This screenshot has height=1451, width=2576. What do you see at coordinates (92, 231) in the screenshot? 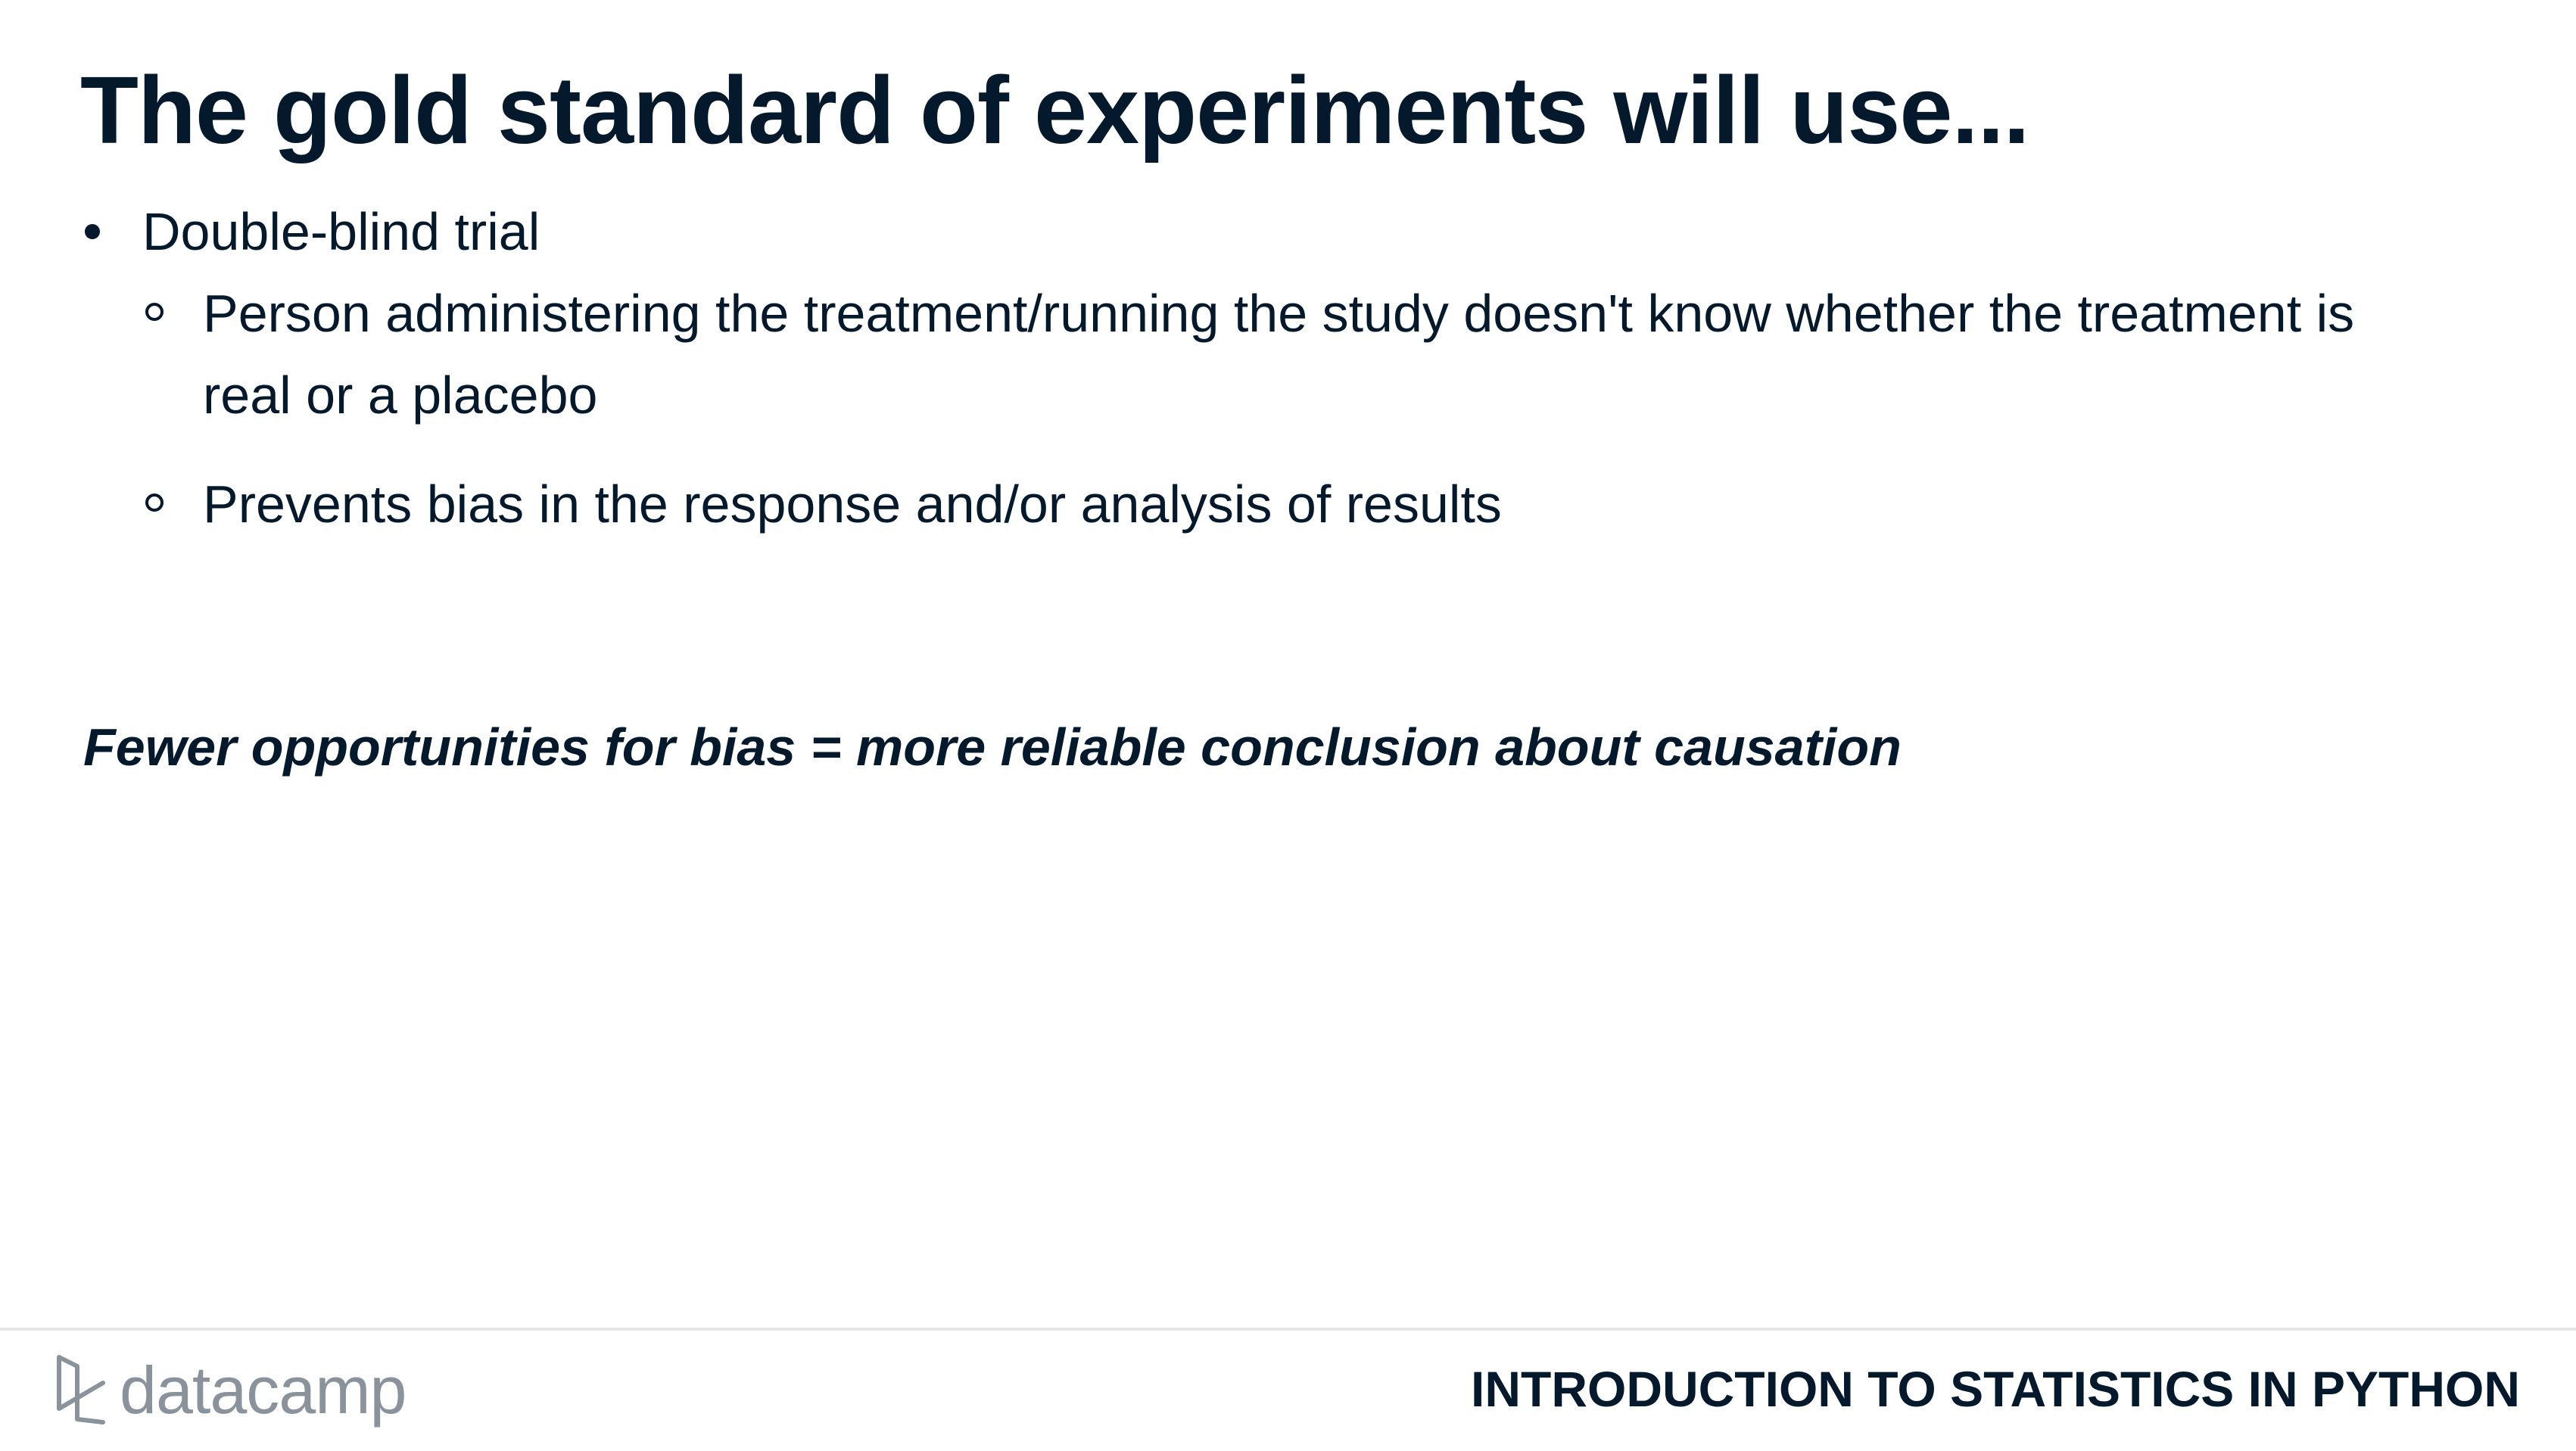
I see `bullet-dot-icon` at bounding box center [92, 231].